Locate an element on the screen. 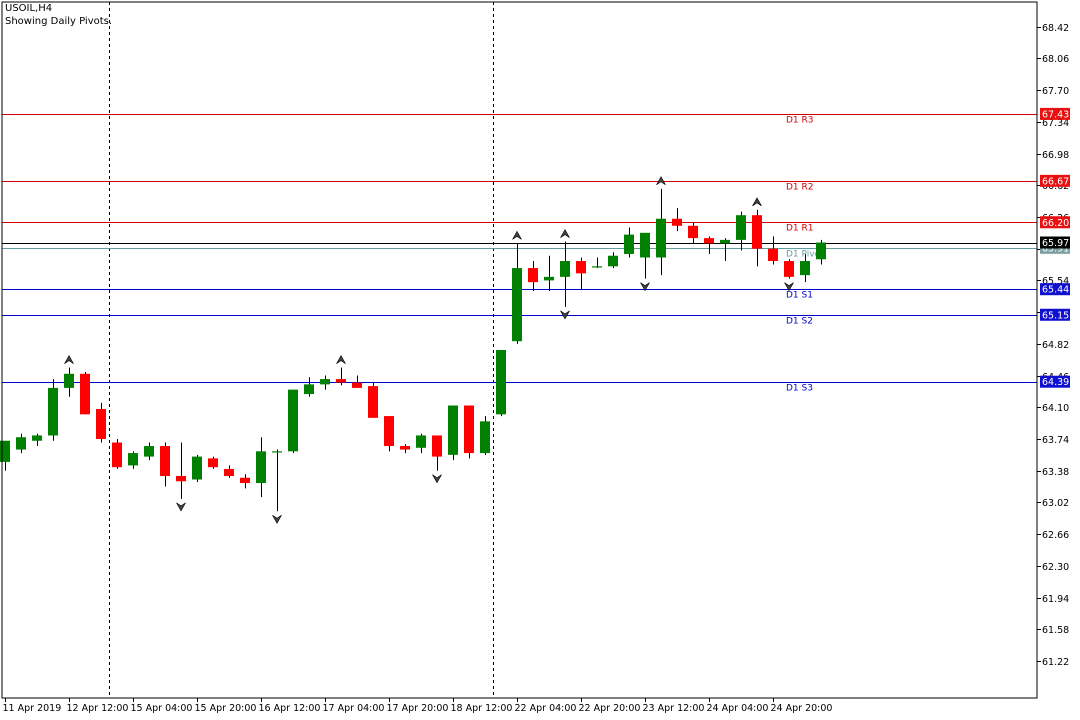 Image resolution: width=1080 pixels, height=720 pixels. x-tick-label: 16 Apr 12:00 is located at coordinates (290, 708).